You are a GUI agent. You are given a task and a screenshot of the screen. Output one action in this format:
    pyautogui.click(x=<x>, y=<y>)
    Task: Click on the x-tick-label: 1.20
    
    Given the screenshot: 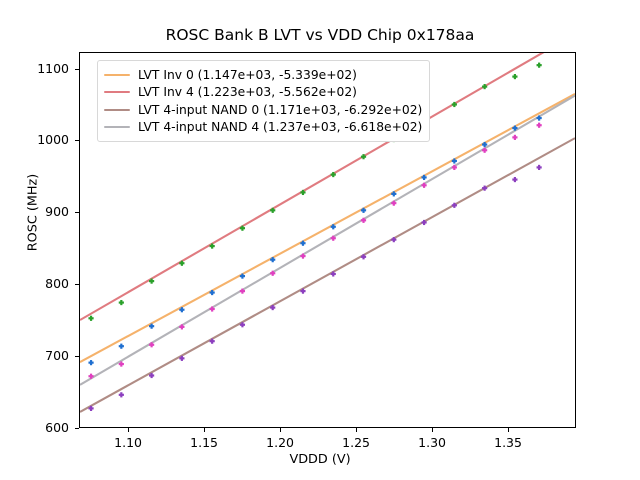 What is the action you would take?
    pyautogui.click(x=280, y=442)
    